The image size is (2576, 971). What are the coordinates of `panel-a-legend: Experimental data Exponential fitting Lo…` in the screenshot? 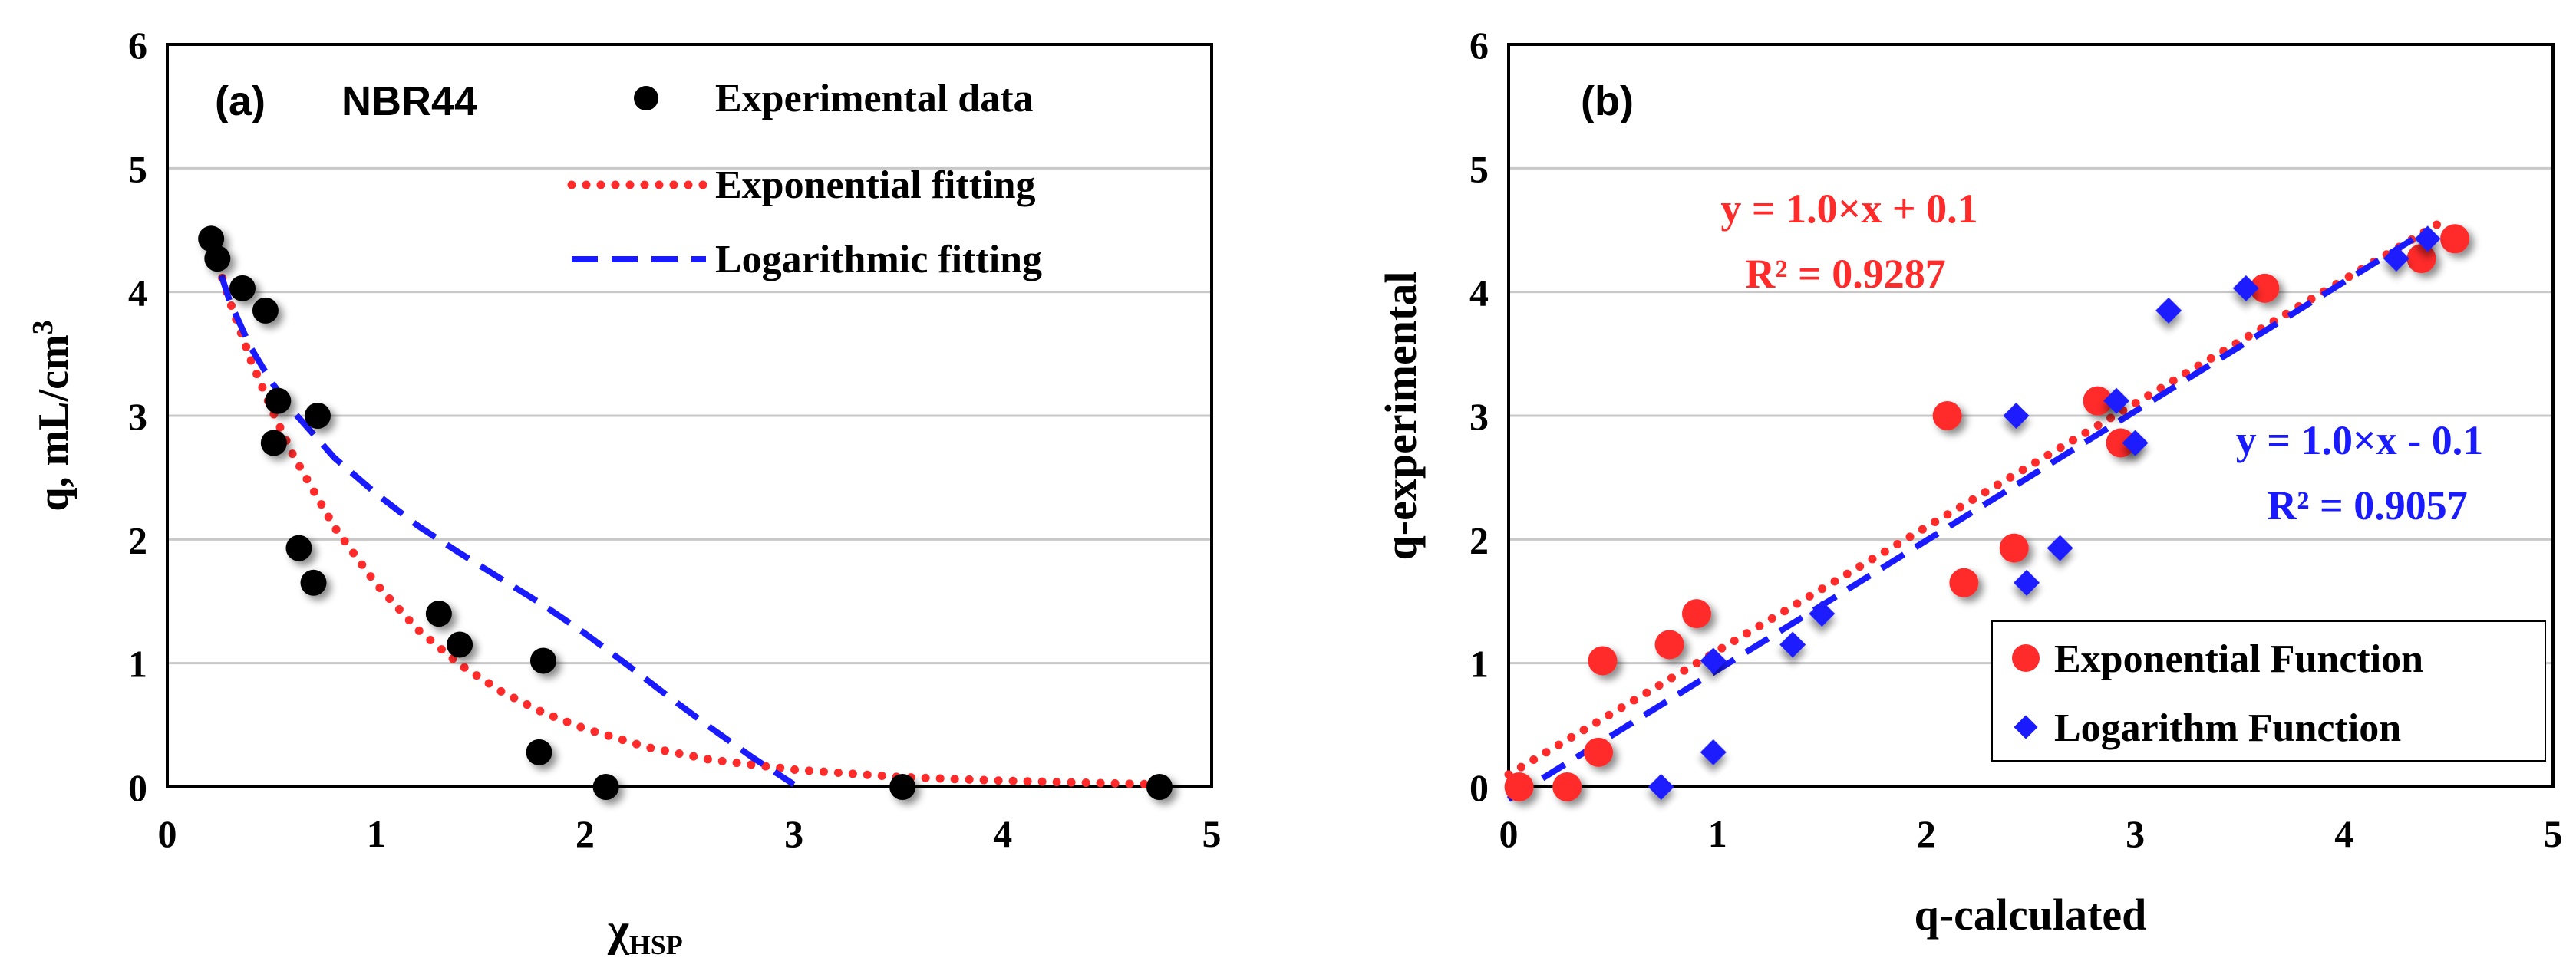 It's located at (804, 179).